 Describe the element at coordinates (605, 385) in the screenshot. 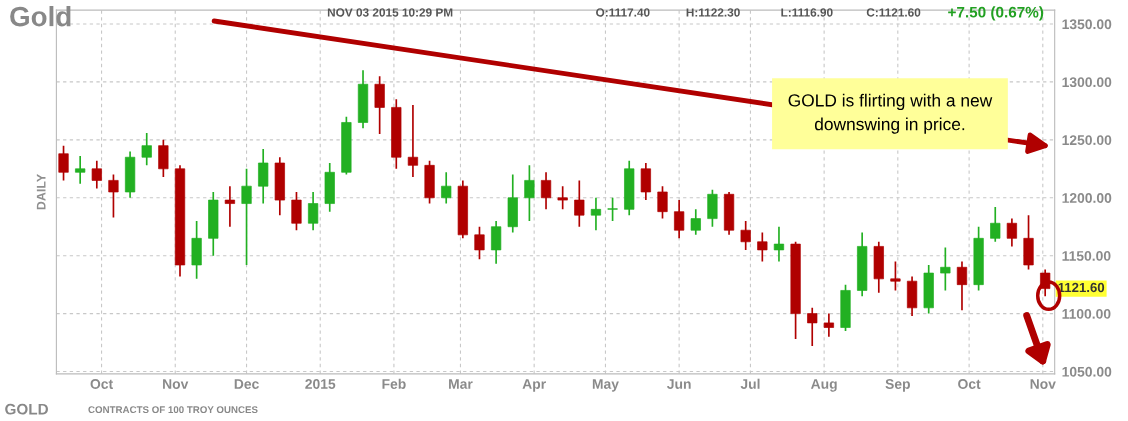

I see `x-tick-label: May` at that location.